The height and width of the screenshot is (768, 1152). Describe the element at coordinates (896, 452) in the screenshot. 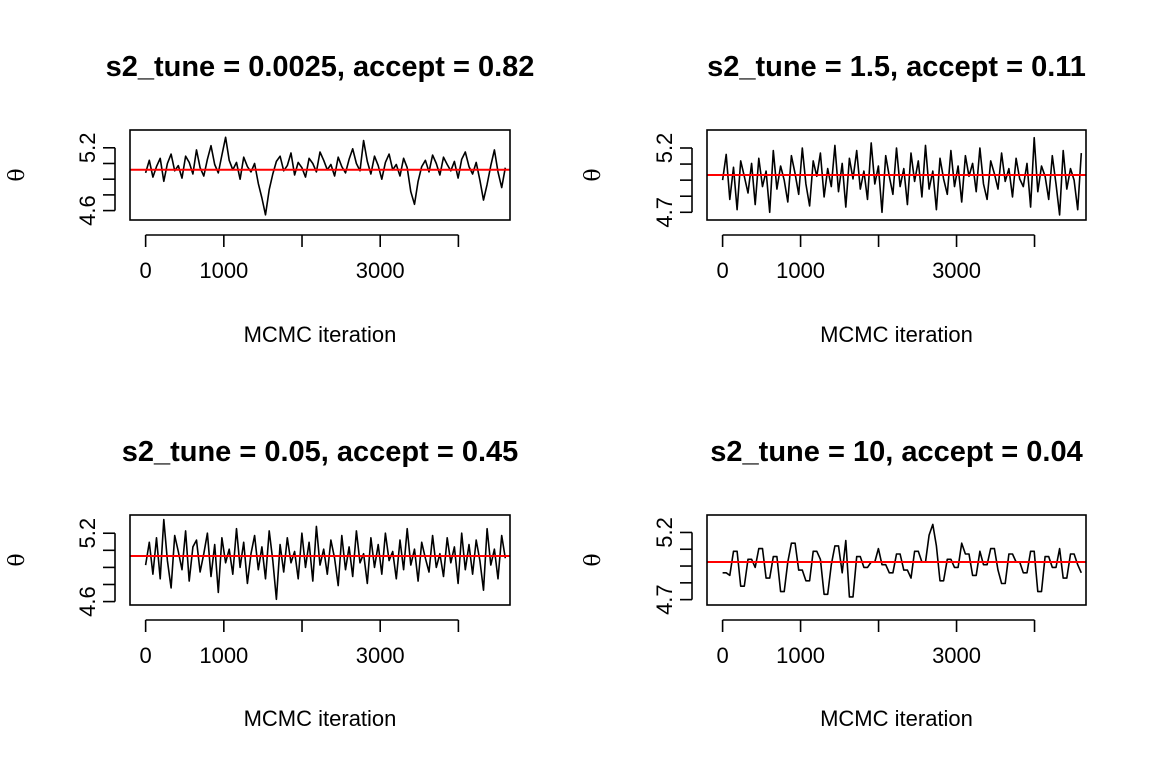

I see `chart-title: s2_tune = 10, accept = 0.04` at that location.